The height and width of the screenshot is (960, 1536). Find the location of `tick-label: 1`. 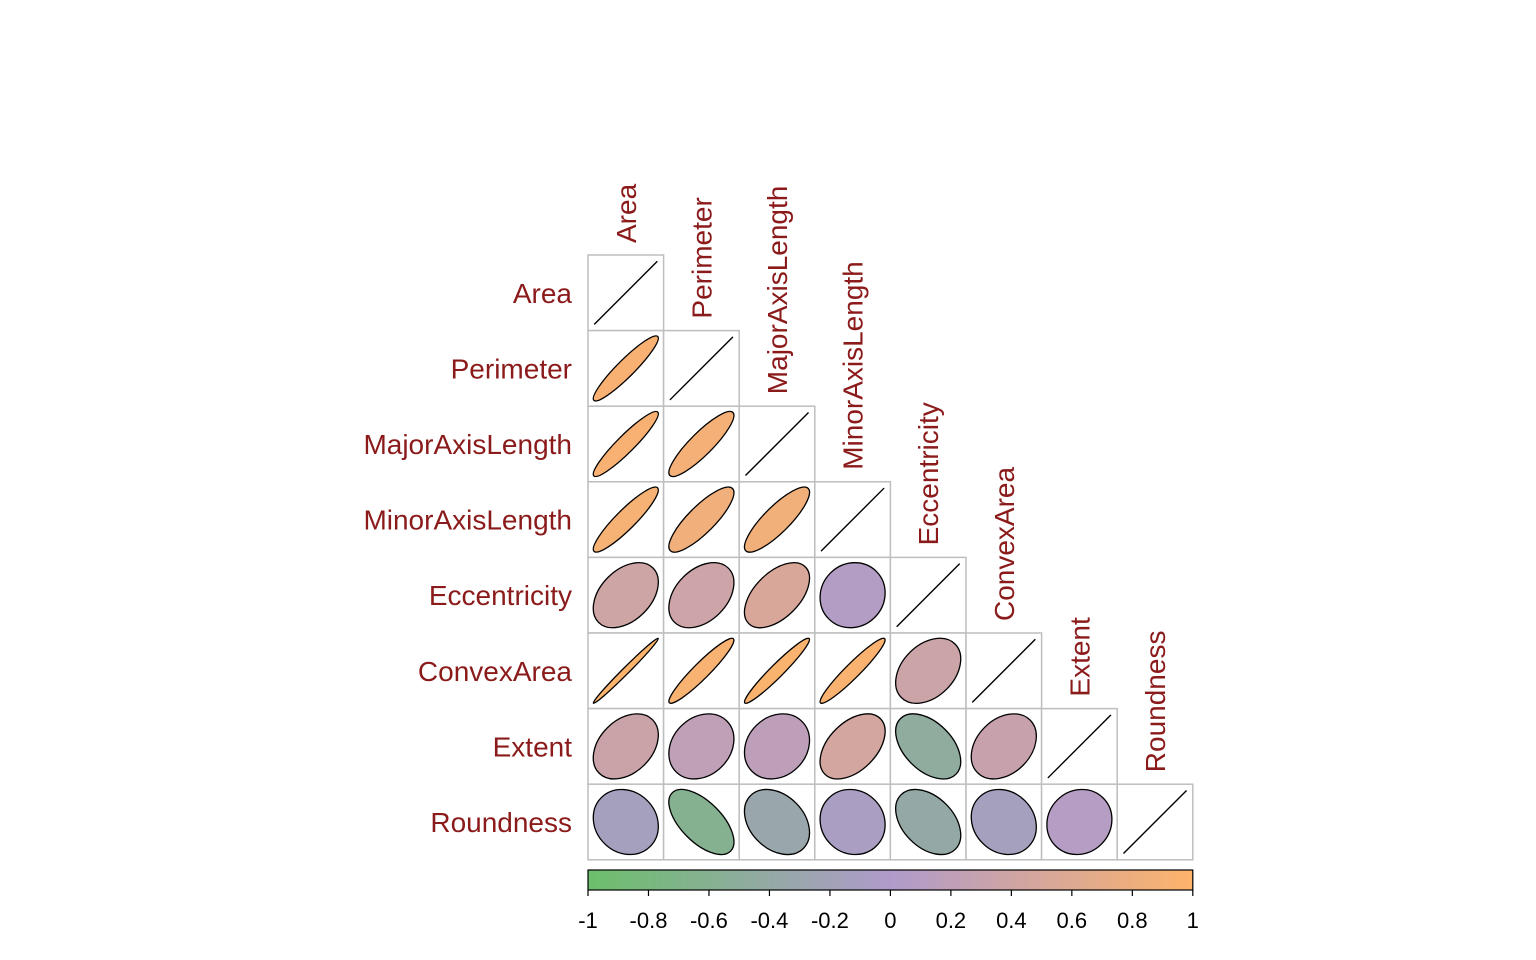

tick-label: 1 is located at coordinates (1193, 920).